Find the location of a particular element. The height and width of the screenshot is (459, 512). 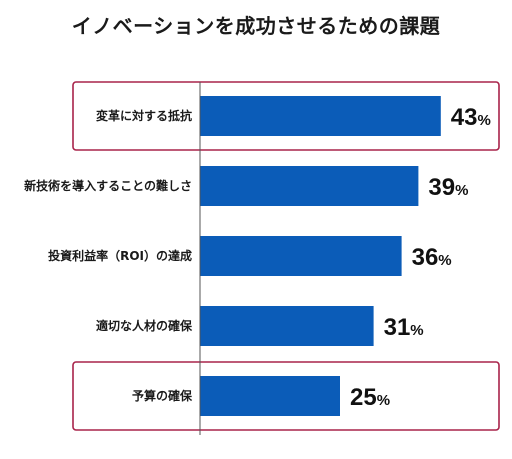

category-label: 適切な人材の確保 is located at coordinates (144, 325).